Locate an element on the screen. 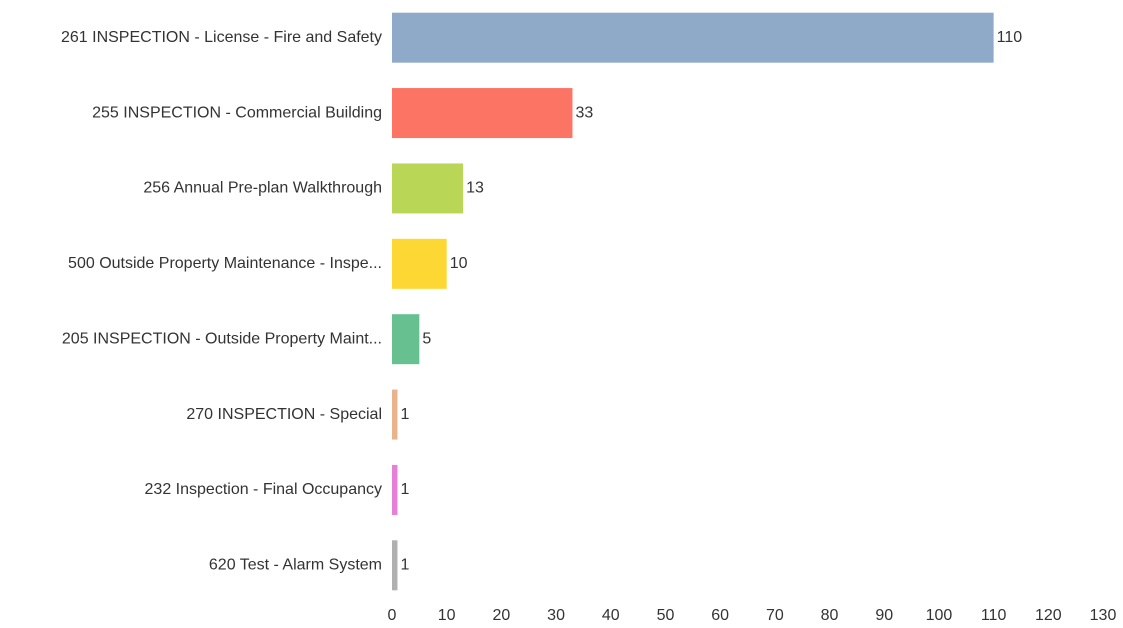  x-tick-label: 120 is located at coordinates (1048, 615).